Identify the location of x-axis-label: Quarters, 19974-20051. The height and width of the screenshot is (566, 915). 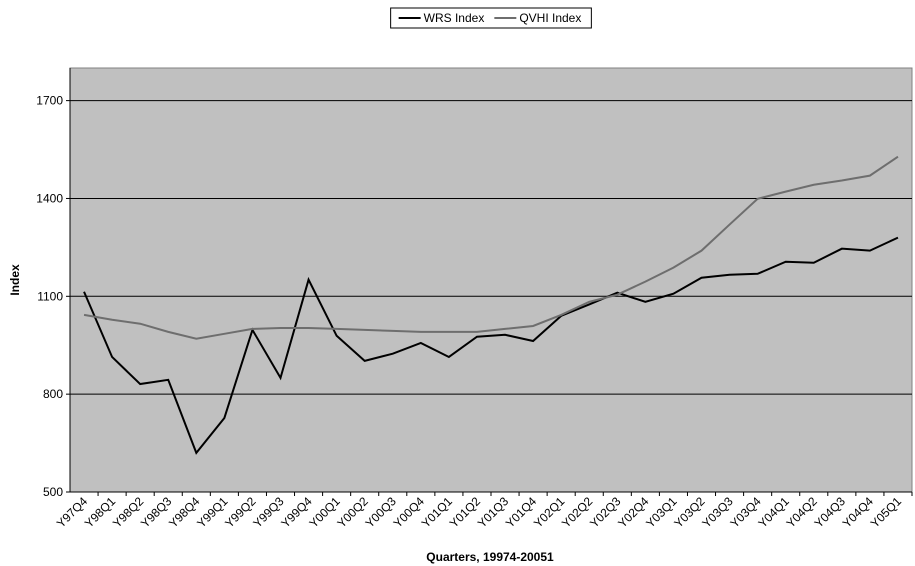
(490, 557).